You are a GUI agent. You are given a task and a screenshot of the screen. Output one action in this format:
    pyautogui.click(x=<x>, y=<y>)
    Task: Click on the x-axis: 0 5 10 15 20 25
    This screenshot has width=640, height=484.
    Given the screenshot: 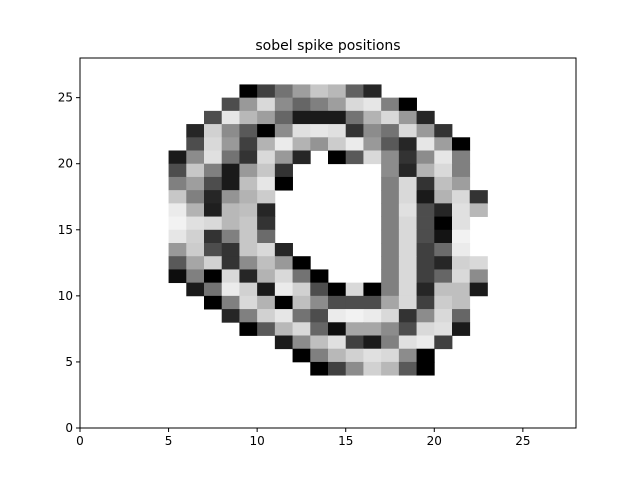 What is the action you would take?
    pyautogui.click(x=303, y=438)
    